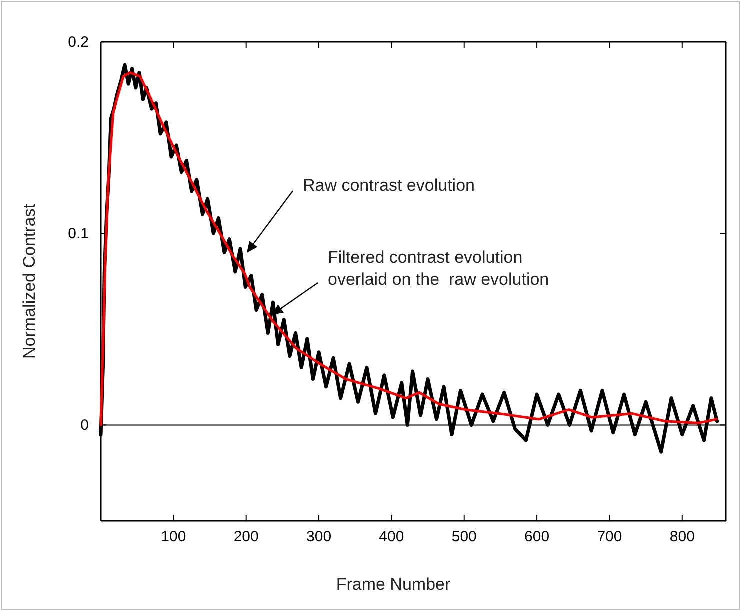 The image size is (741, 611). Describe the element at coordinates (439, 268) in the screenshot. I see `annotation: Filtered contrast evolution overlaid on the raw evolution` at that location.